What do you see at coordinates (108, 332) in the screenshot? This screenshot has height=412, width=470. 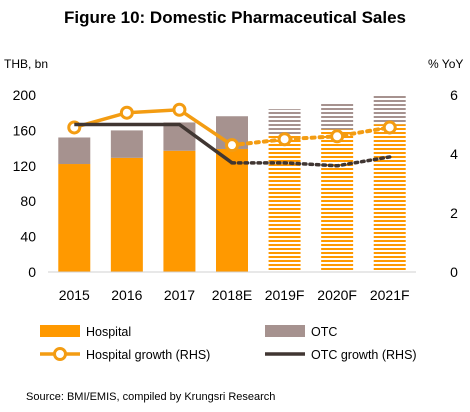 I see `legend-label: Hospital` at bounding box center [108, 332].